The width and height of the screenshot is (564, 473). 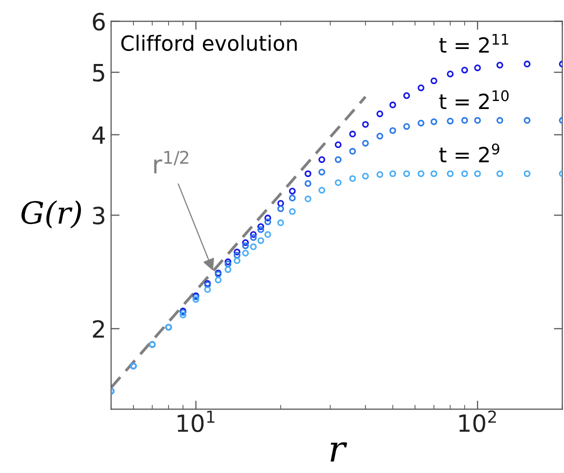 I want to click on y-tick-label: 6, so click(x=98, y=21).